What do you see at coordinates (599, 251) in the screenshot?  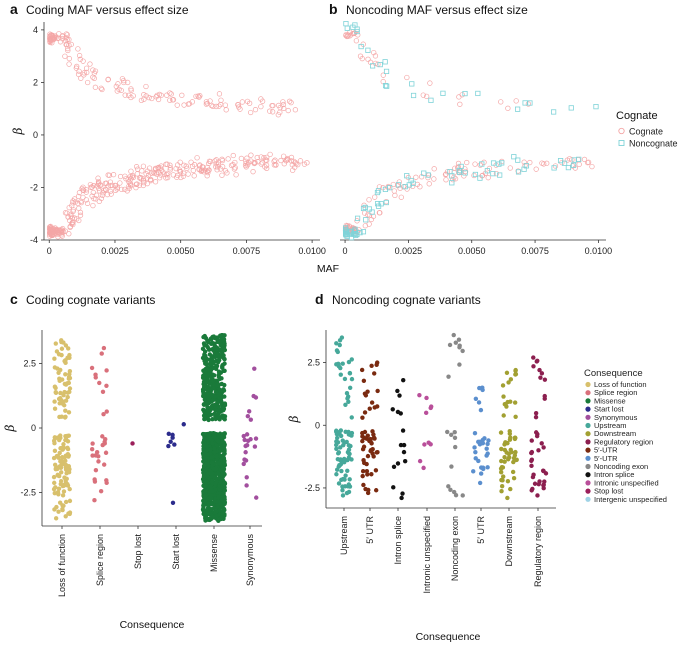 I see `x-tick-label: 0.0100` at bounding box center [599, 251].